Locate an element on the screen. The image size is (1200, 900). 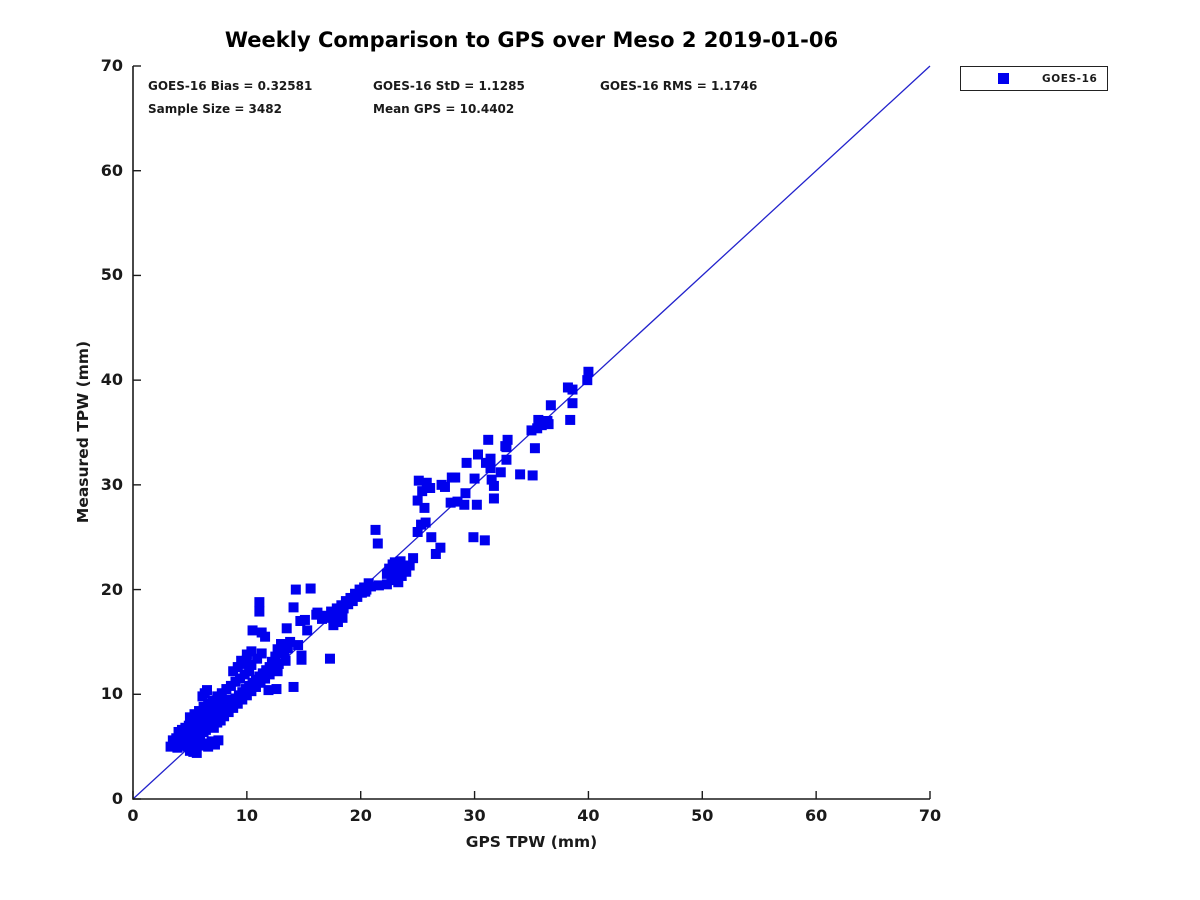
x-tick-label: 60 is located at coordinates (816, 815).